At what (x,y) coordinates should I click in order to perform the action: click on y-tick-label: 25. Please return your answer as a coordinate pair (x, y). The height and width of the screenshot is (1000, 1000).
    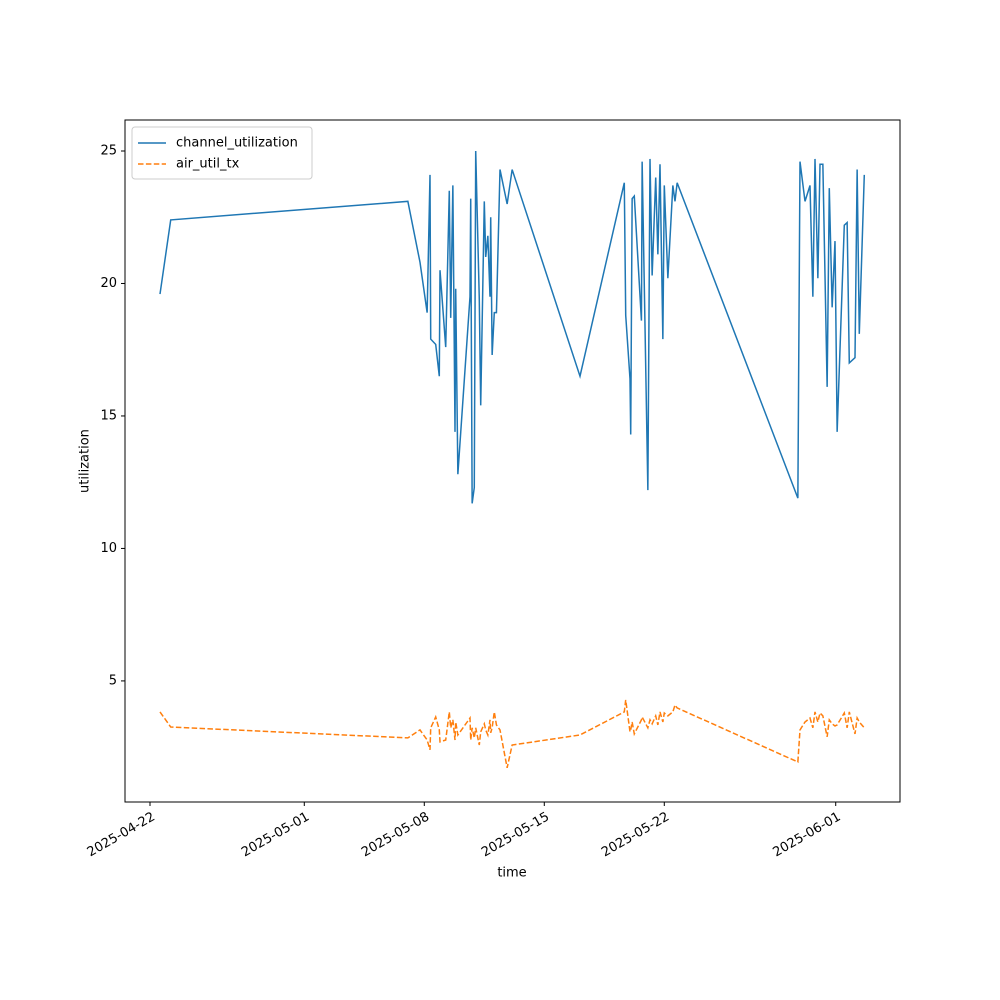
    Looking at the image, I should click on (108, 151).